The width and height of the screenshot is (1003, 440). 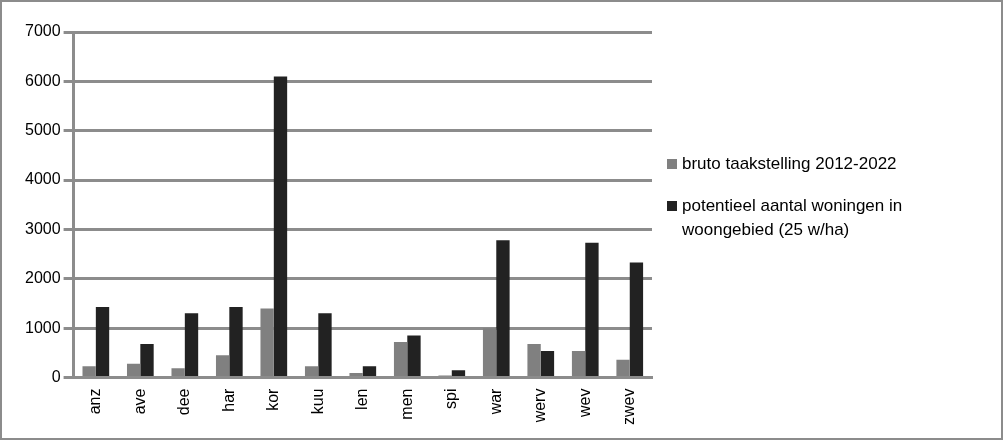 What do you see at coordinates (584, 403) in the screenshot?
I see `x-tick-label: wev` at bounding box center [584, 403].